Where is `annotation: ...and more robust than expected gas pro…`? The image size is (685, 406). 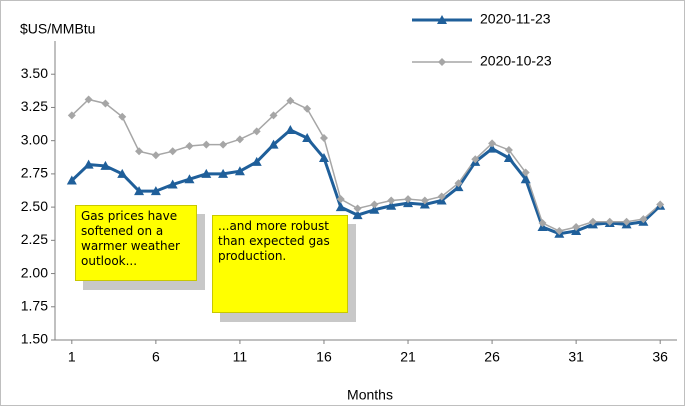 annotation: ...and more robust than expected gas pro… is located at coordinates (280, 264).